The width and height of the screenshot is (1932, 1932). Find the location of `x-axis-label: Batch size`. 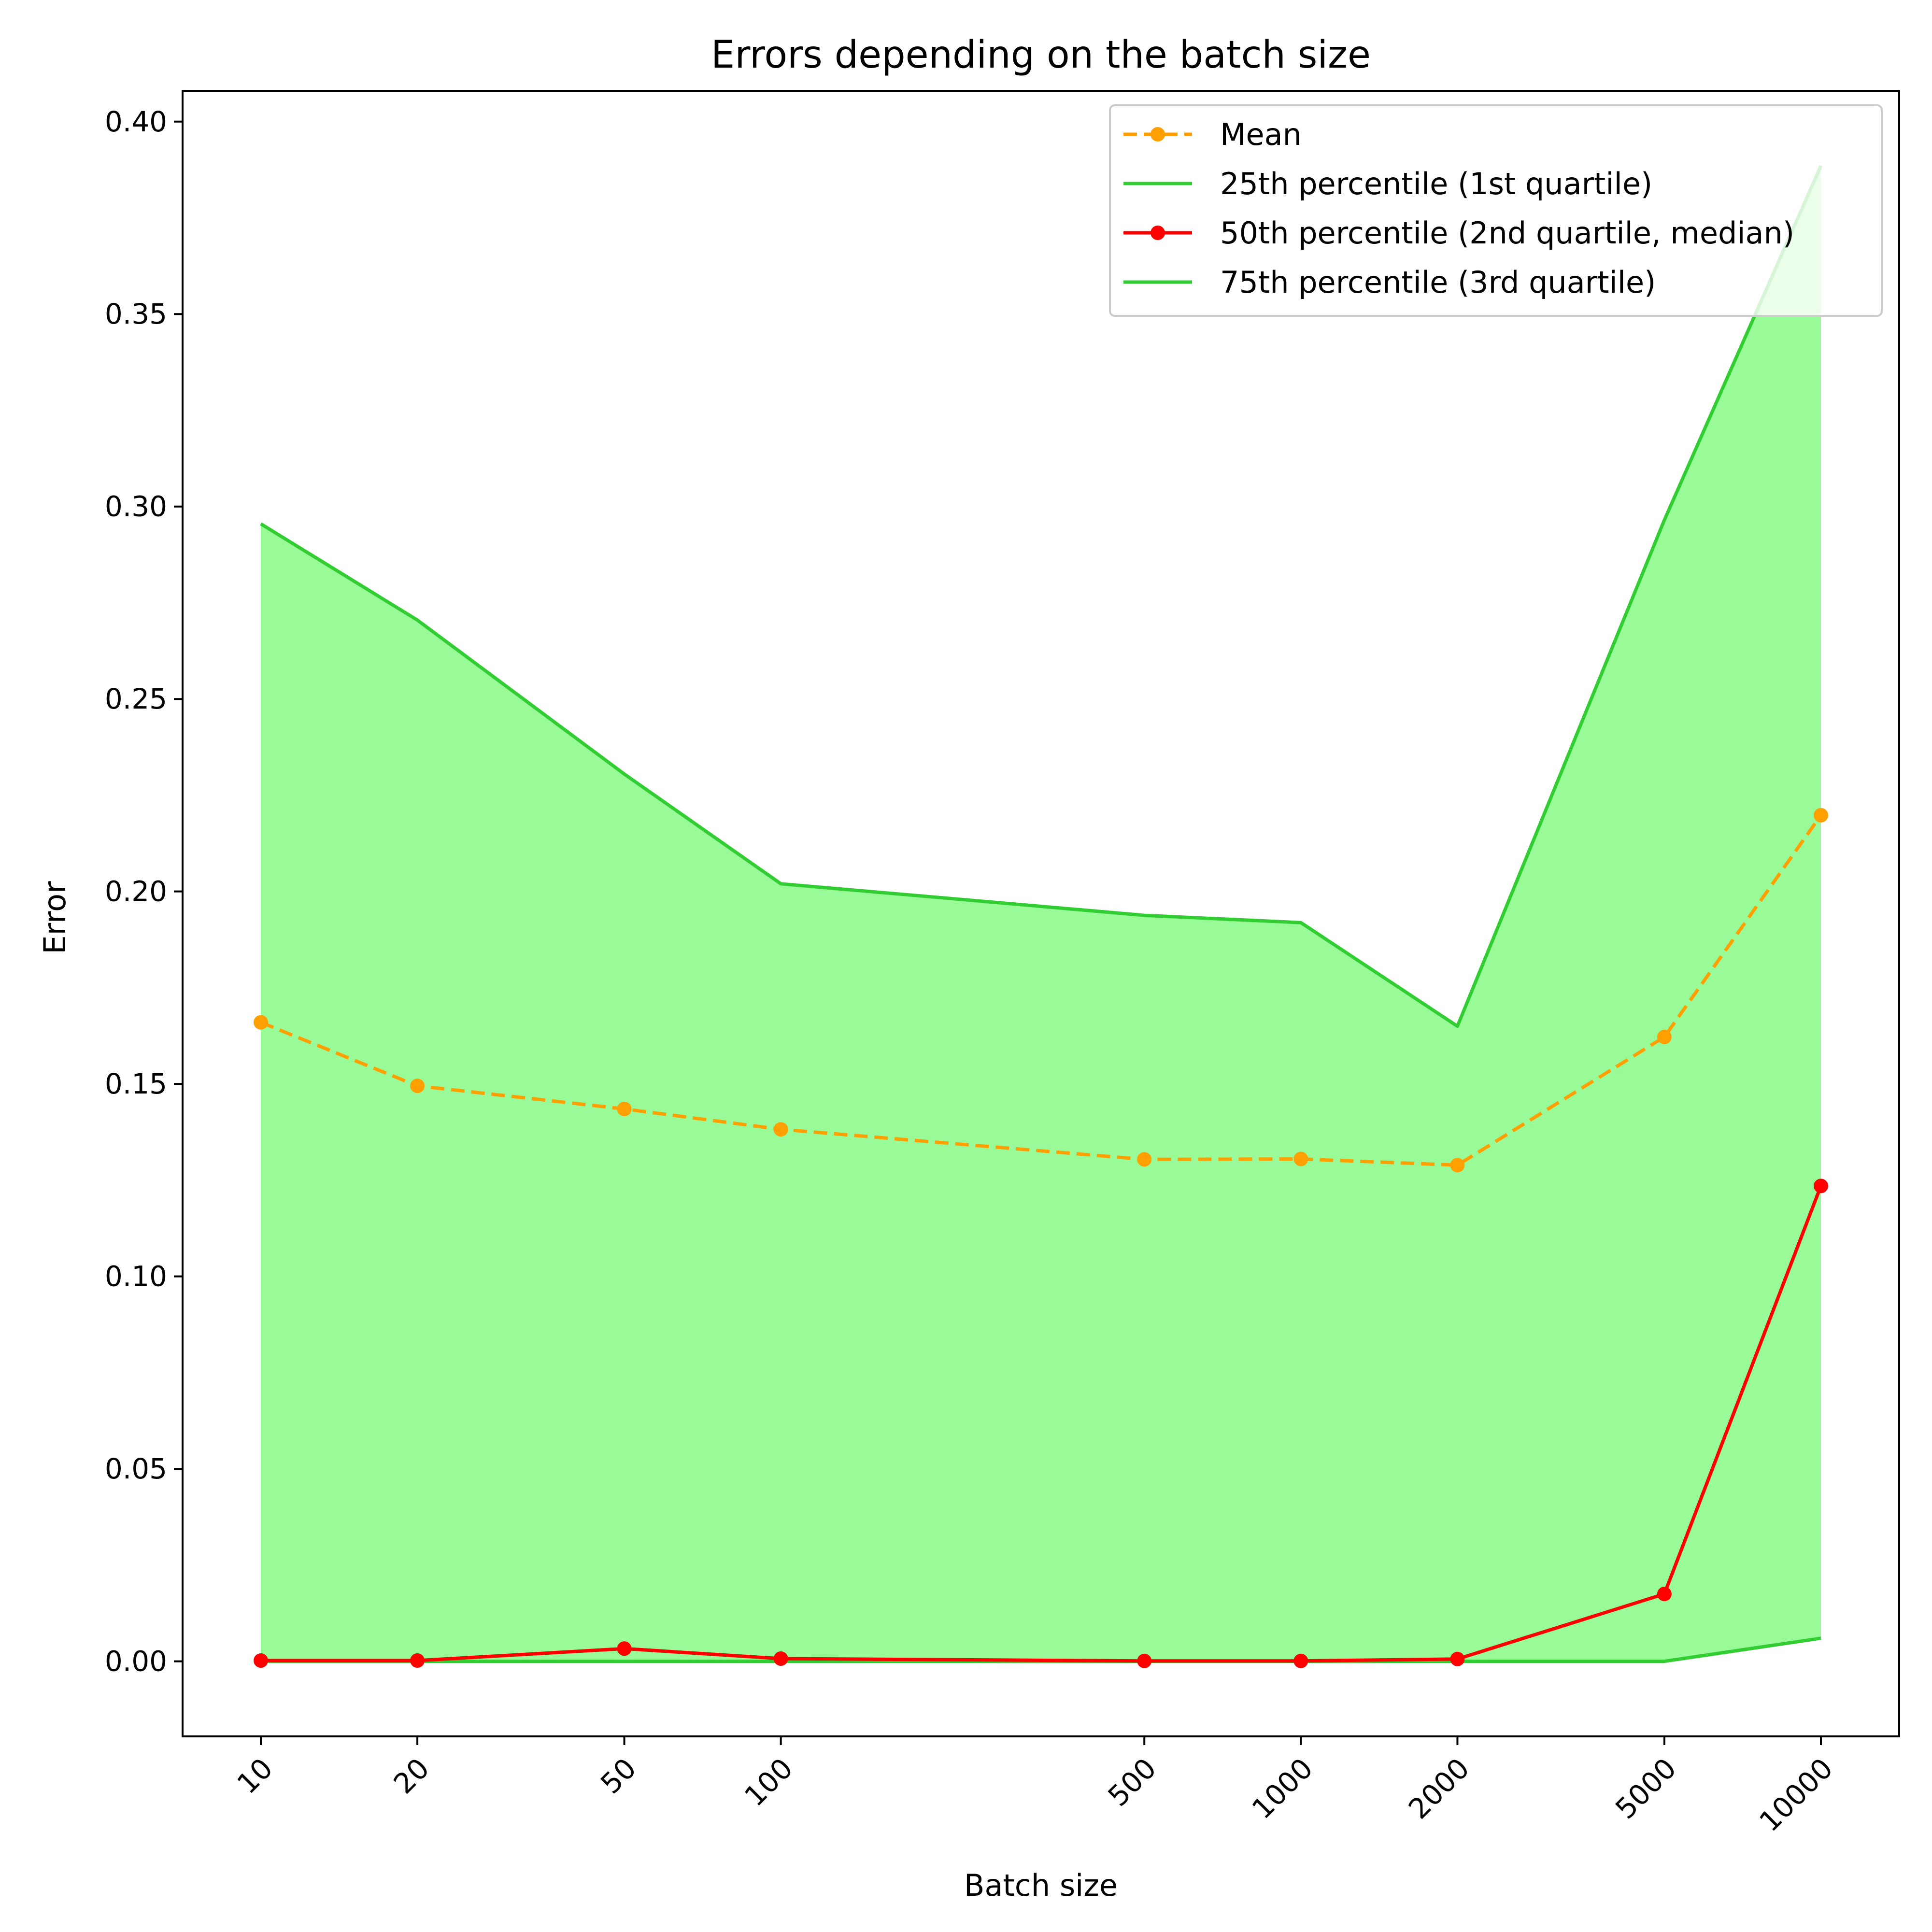

x-axis-label: Batch size is located at coordinates (1041, 1885).